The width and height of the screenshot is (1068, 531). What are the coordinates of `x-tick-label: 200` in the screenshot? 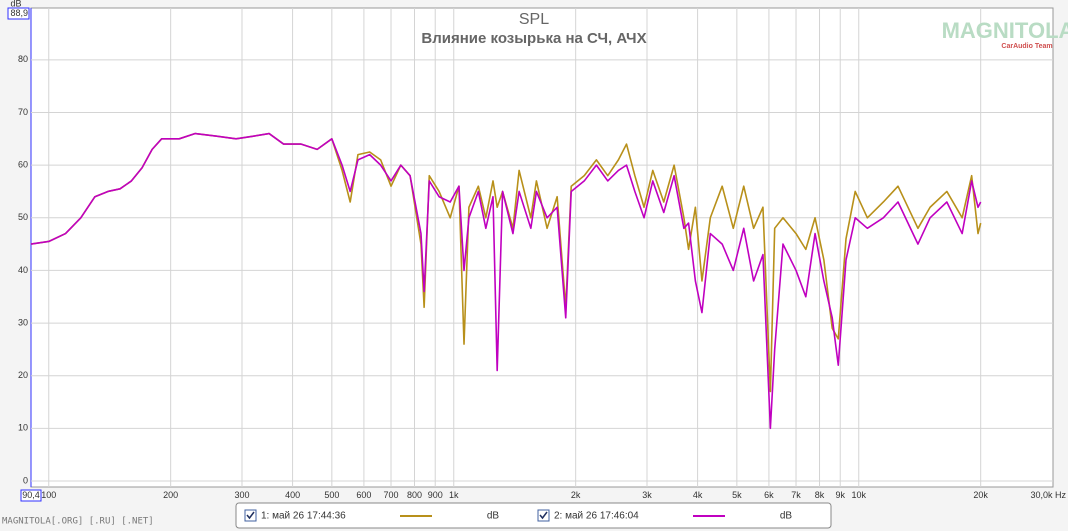 It's located at (170, 495).